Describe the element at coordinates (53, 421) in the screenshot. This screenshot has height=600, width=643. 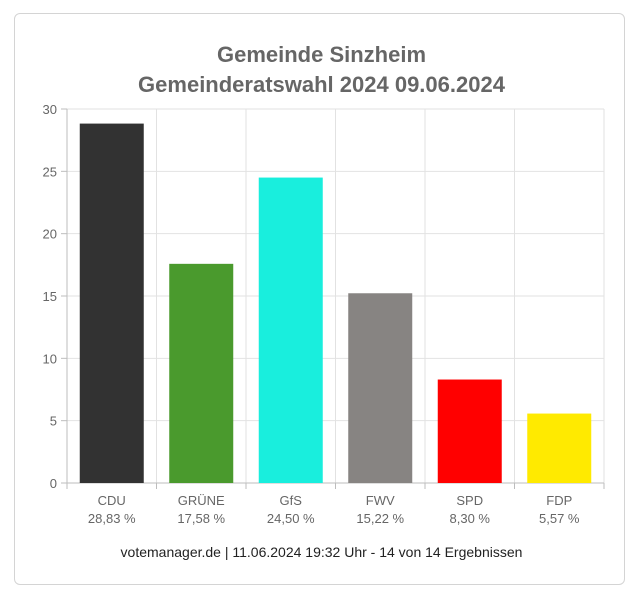
I see `y-tick-label: 5` at that location.